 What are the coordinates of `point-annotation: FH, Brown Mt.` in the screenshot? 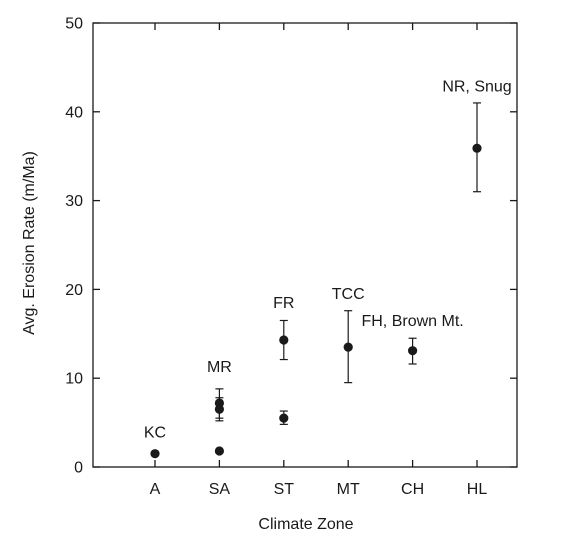 It's located at (412, 321).